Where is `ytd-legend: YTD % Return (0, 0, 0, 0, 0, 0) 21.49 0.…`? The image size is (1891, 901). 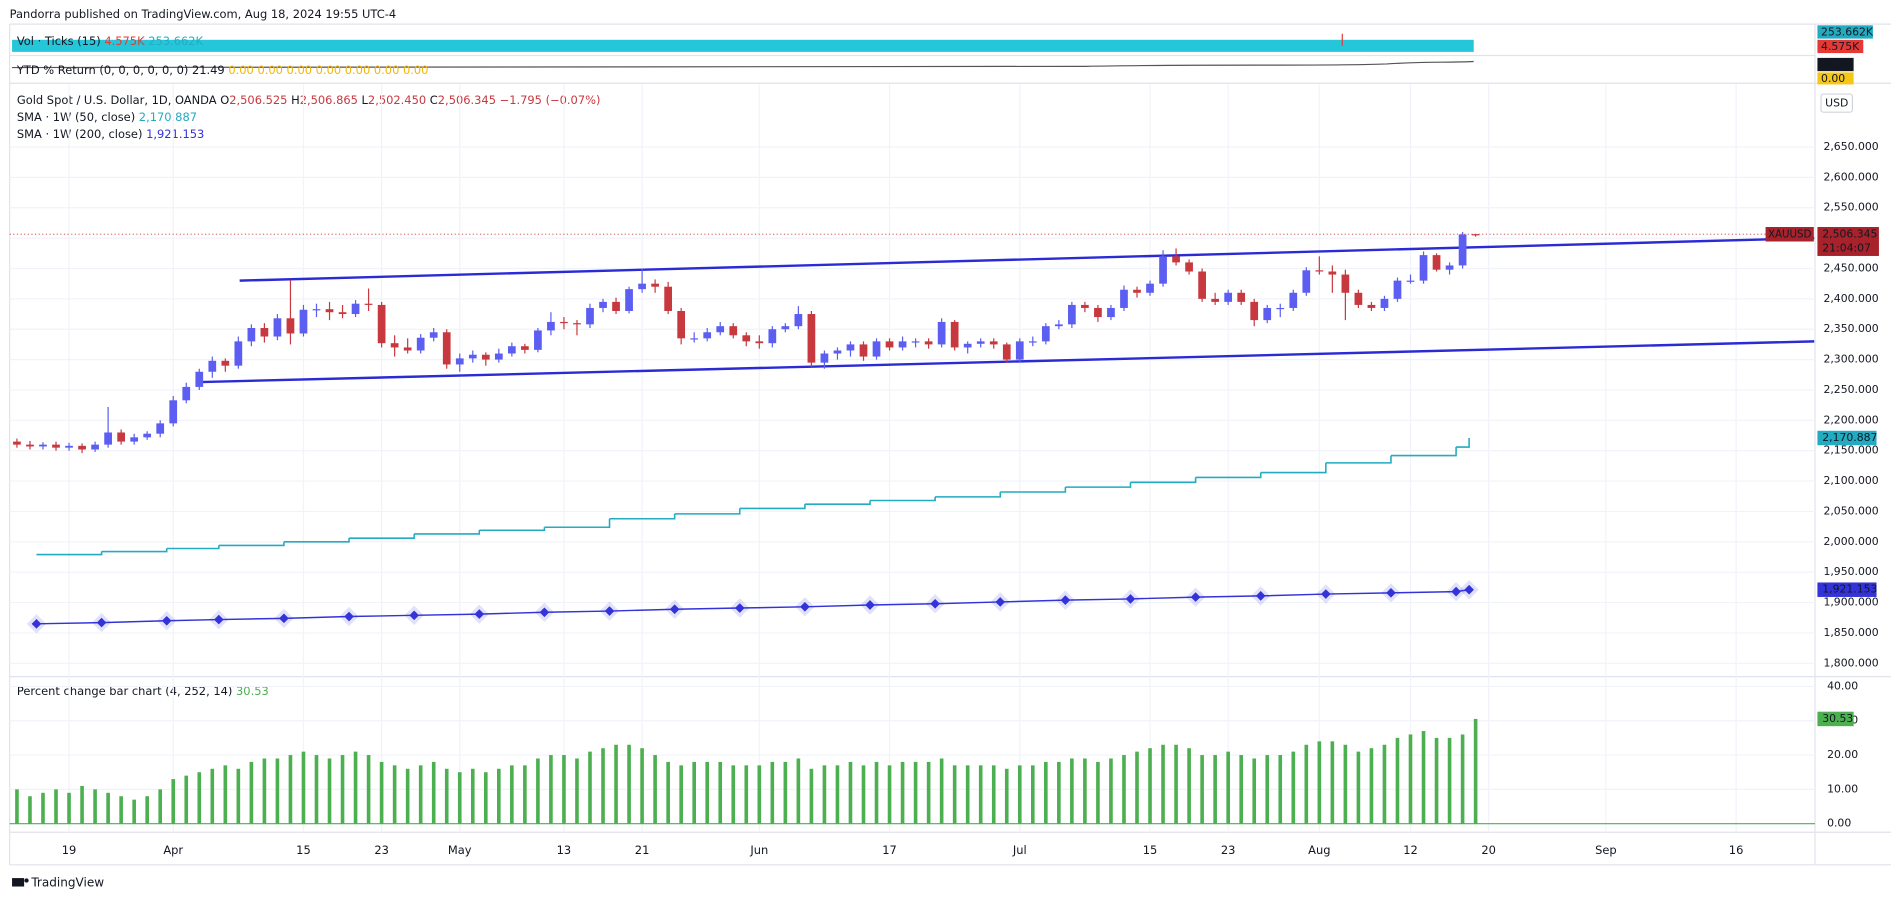 ytd-legend: YTD % Return (0, 0, 0, 0, 0, 0) 21.49 0.… is located at coordinates (222, 69).